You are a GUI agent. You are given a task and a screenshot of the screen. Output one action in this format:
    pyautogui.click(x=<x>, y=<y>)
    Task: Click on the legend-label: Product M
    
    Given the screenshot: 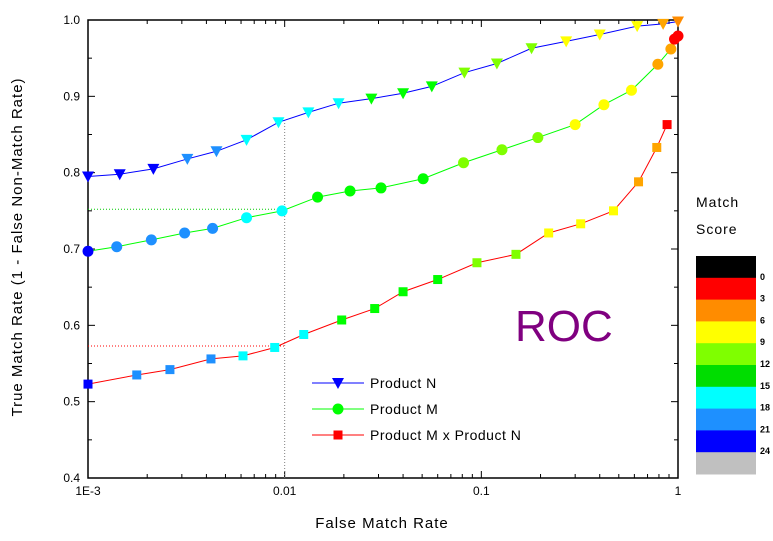 What is the action you would take?
    pyautogui.click(x=404, y=409)
    